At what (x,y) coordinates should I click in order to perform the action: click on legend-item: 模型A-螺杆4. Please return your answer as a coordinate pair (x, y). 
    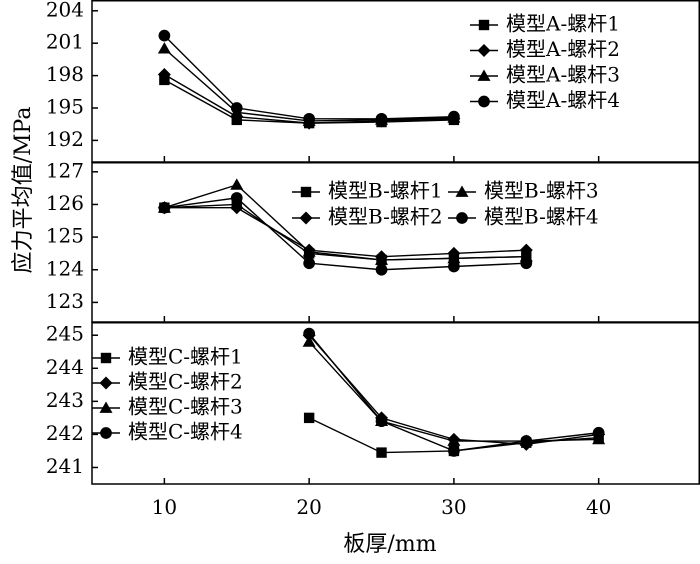
    Looking at the image, I should click on (545, 100).